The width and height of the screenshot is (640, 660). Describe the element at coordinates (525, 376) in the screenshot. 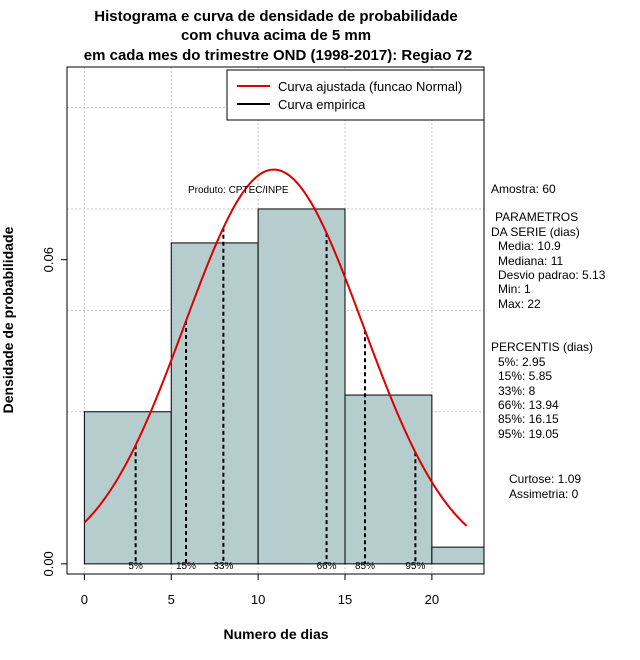

I see `percentil-15: 15%: 5.85` at that location.